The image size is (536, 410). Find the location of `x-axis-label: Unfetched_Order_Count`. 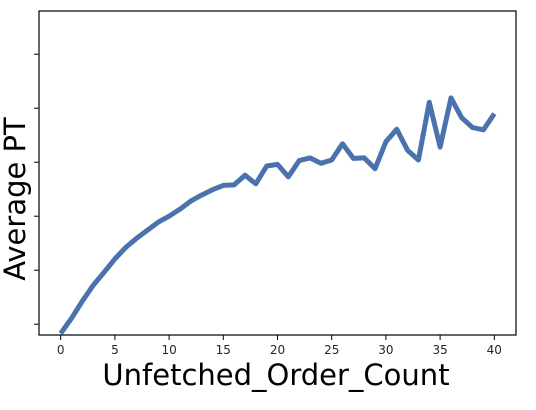

x-axis-label: Unfetched_Order_Count is located at coordinates (275, 375).